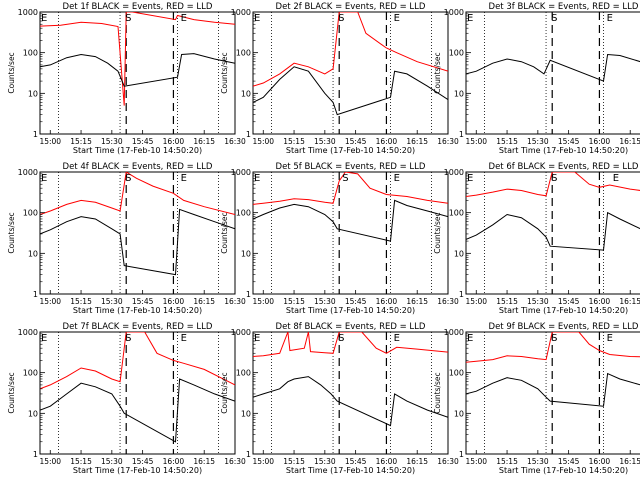  Describe the element at coordinates (351, 167) in the screenshot. I see `panel-title: Det 5f BLACK = Events, RED = LLD` at that location.